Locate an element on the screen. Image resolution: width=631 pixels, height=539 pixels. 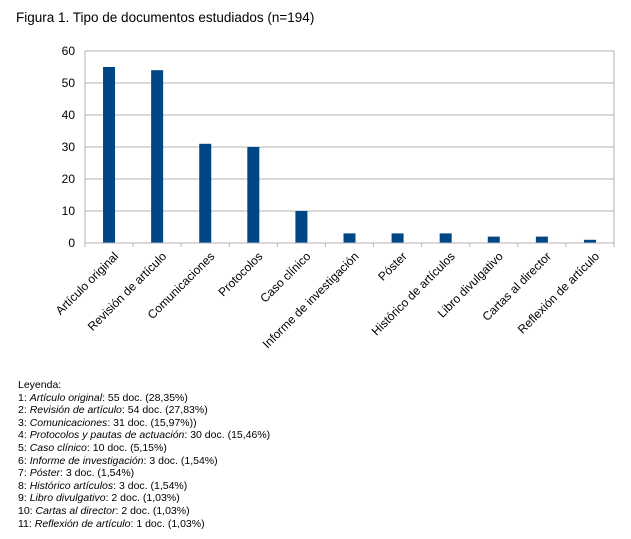
y-tick-label: 50 is located at coordinates (69, 83).